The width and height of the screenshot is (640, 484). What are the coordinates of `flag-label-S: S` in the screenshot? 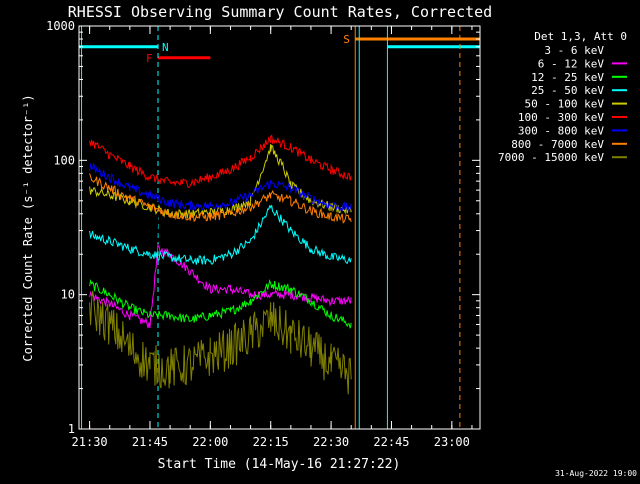 It's located at (346, 39).